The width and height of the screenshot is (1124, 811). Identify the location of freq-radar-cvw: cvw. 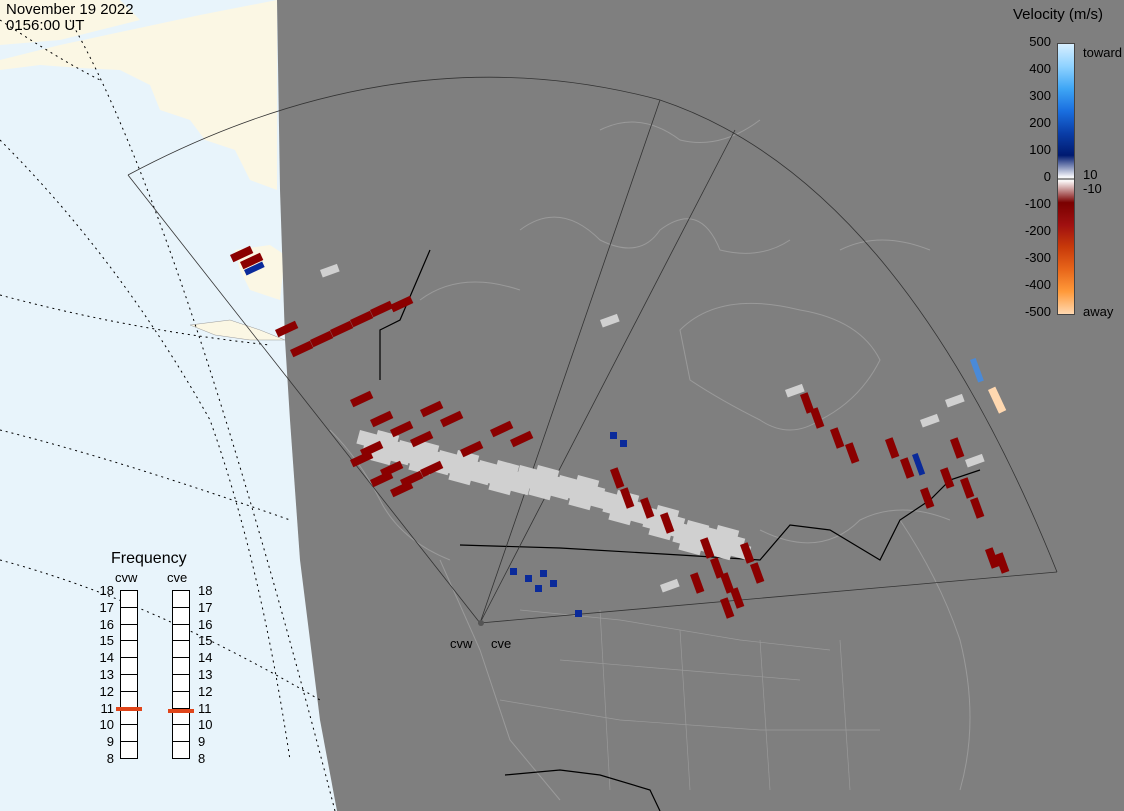
(126, 577).